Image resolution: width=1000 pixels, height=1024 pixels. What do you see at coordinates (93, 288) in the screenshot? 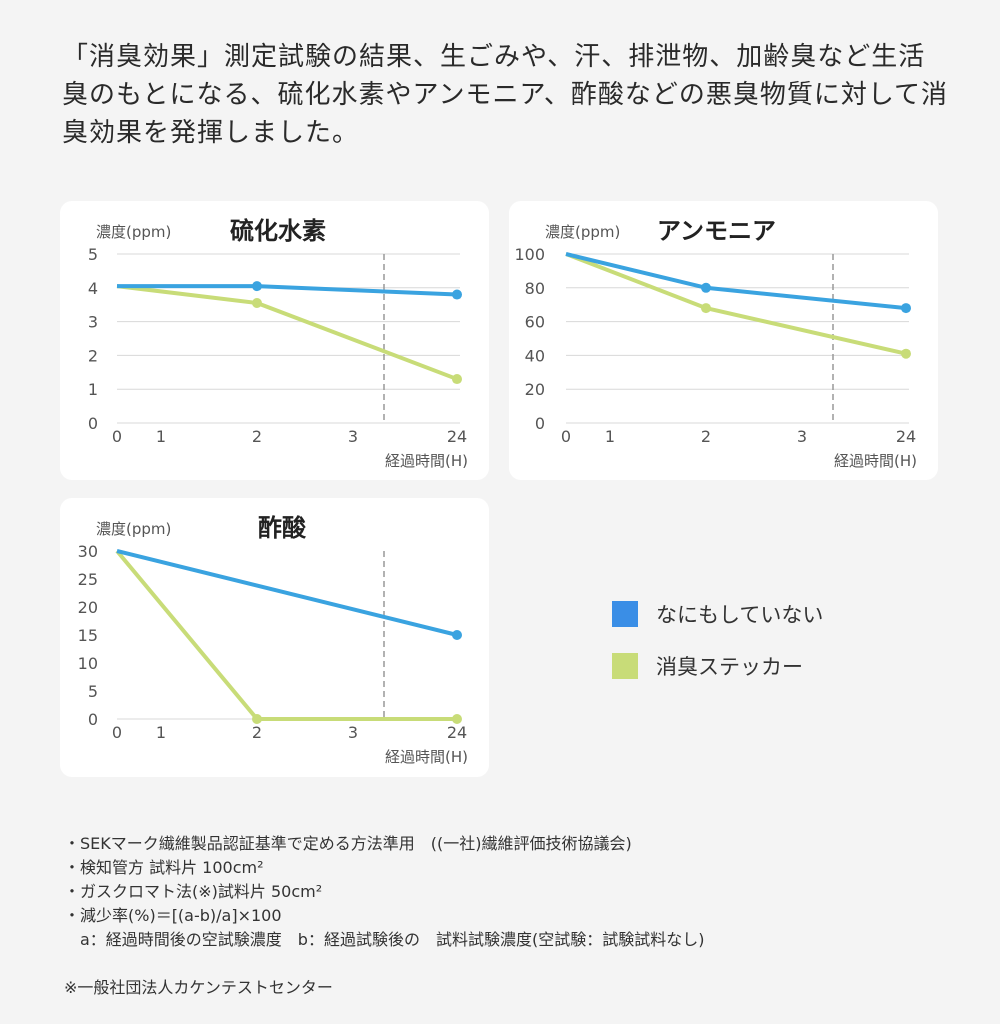
I see `y-tick-label: 4` at bounding box center [93, 288].